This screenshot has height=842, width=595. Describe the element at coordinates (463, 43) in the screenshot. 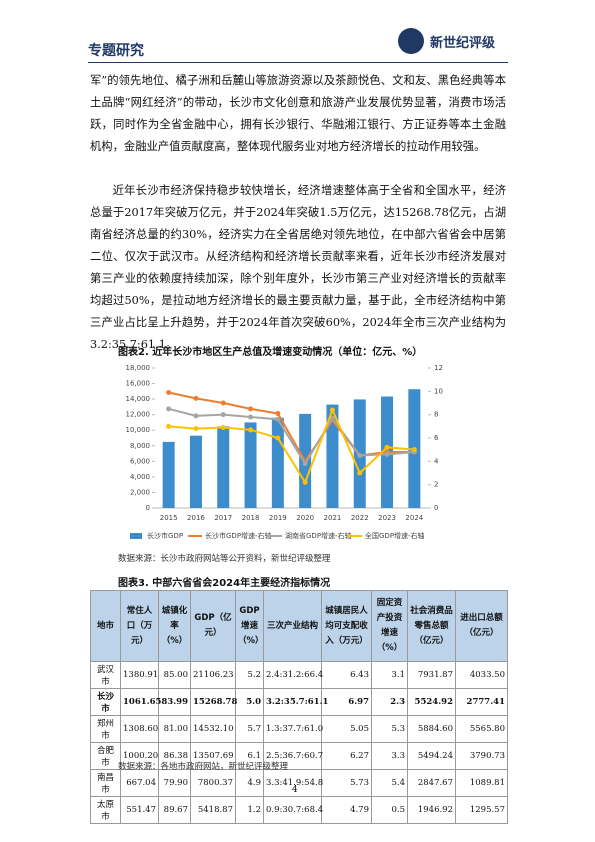

I see `logo-text: 新世纪评级` at that location.